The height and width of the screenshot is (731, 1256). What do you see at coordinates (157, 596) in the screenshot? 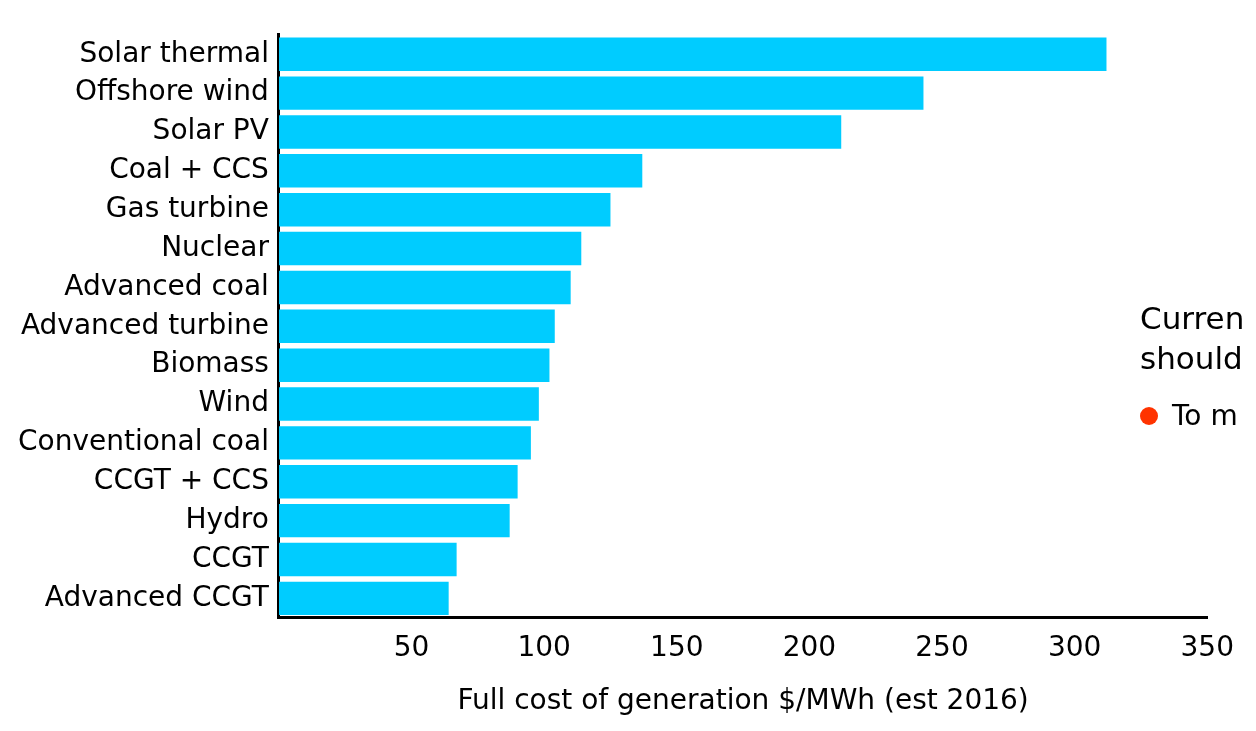
I see `y-tick-label: Advanced CCGT` at bounding box center [157, 596].